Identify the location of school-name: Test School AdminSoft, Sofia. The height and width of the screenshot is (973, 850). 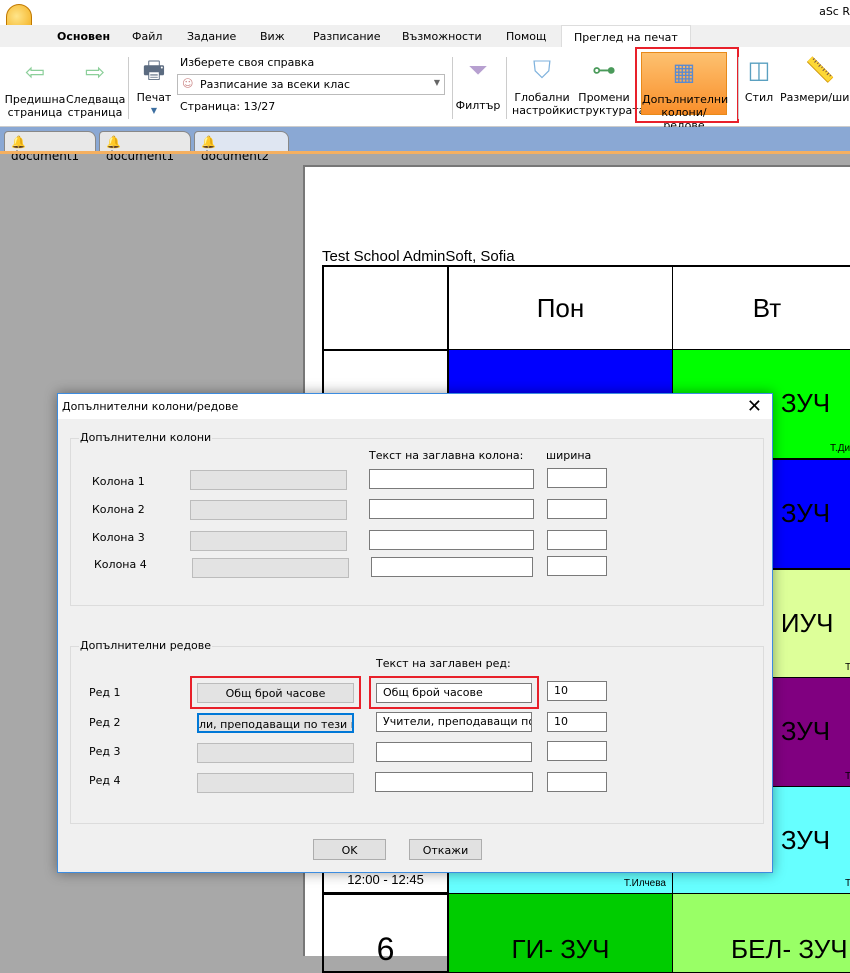
(418, 256).